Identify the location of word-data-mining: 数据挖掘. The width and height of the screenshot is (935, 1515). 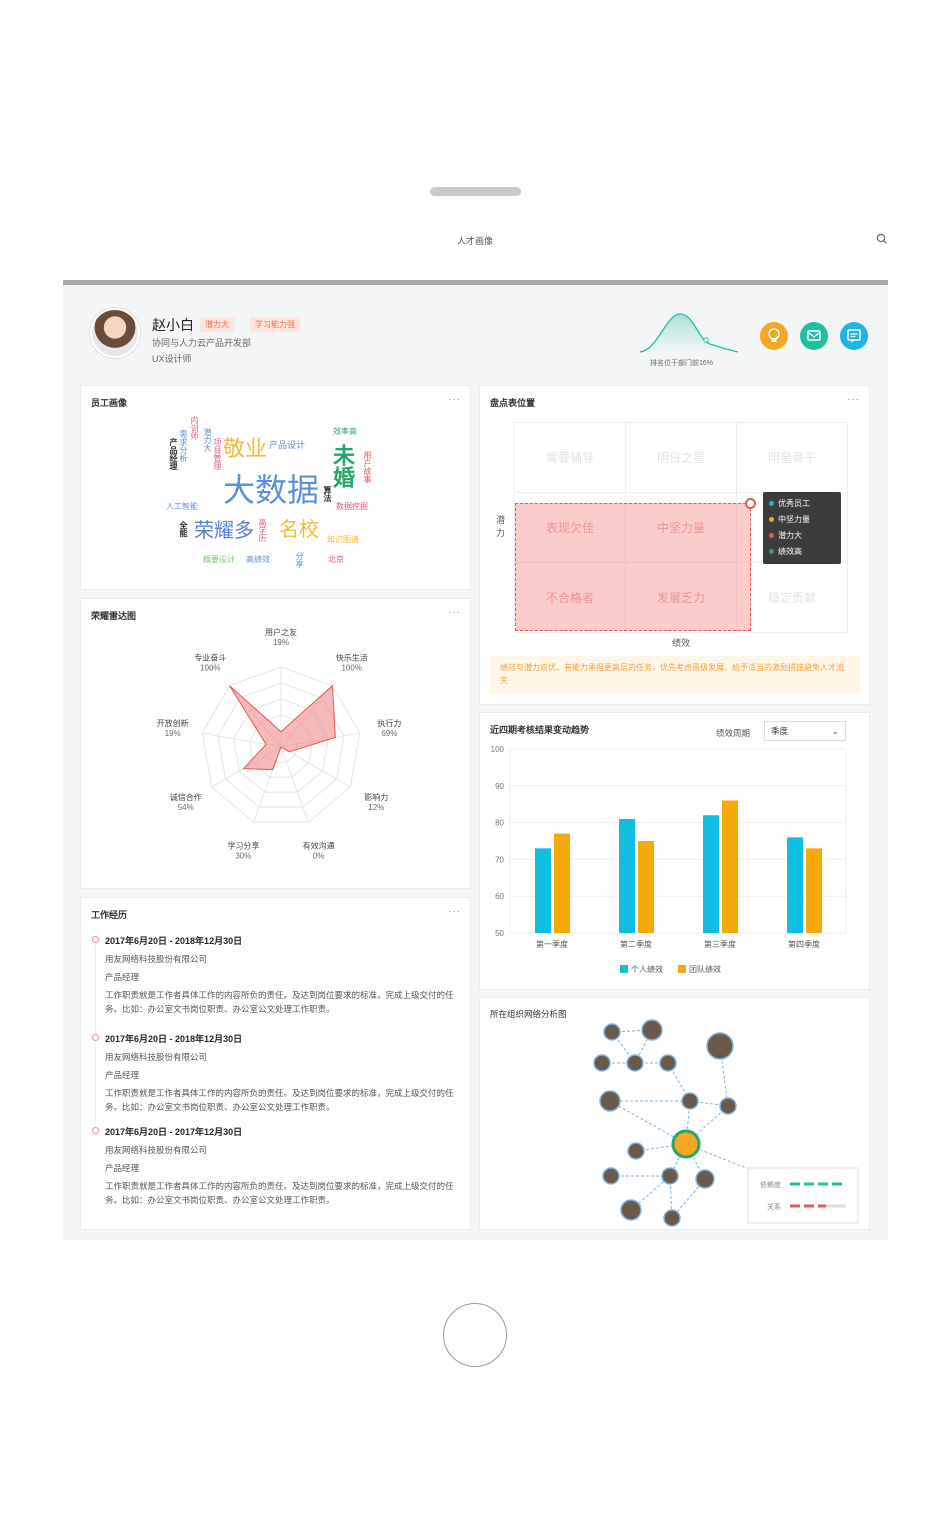
(352, 506).